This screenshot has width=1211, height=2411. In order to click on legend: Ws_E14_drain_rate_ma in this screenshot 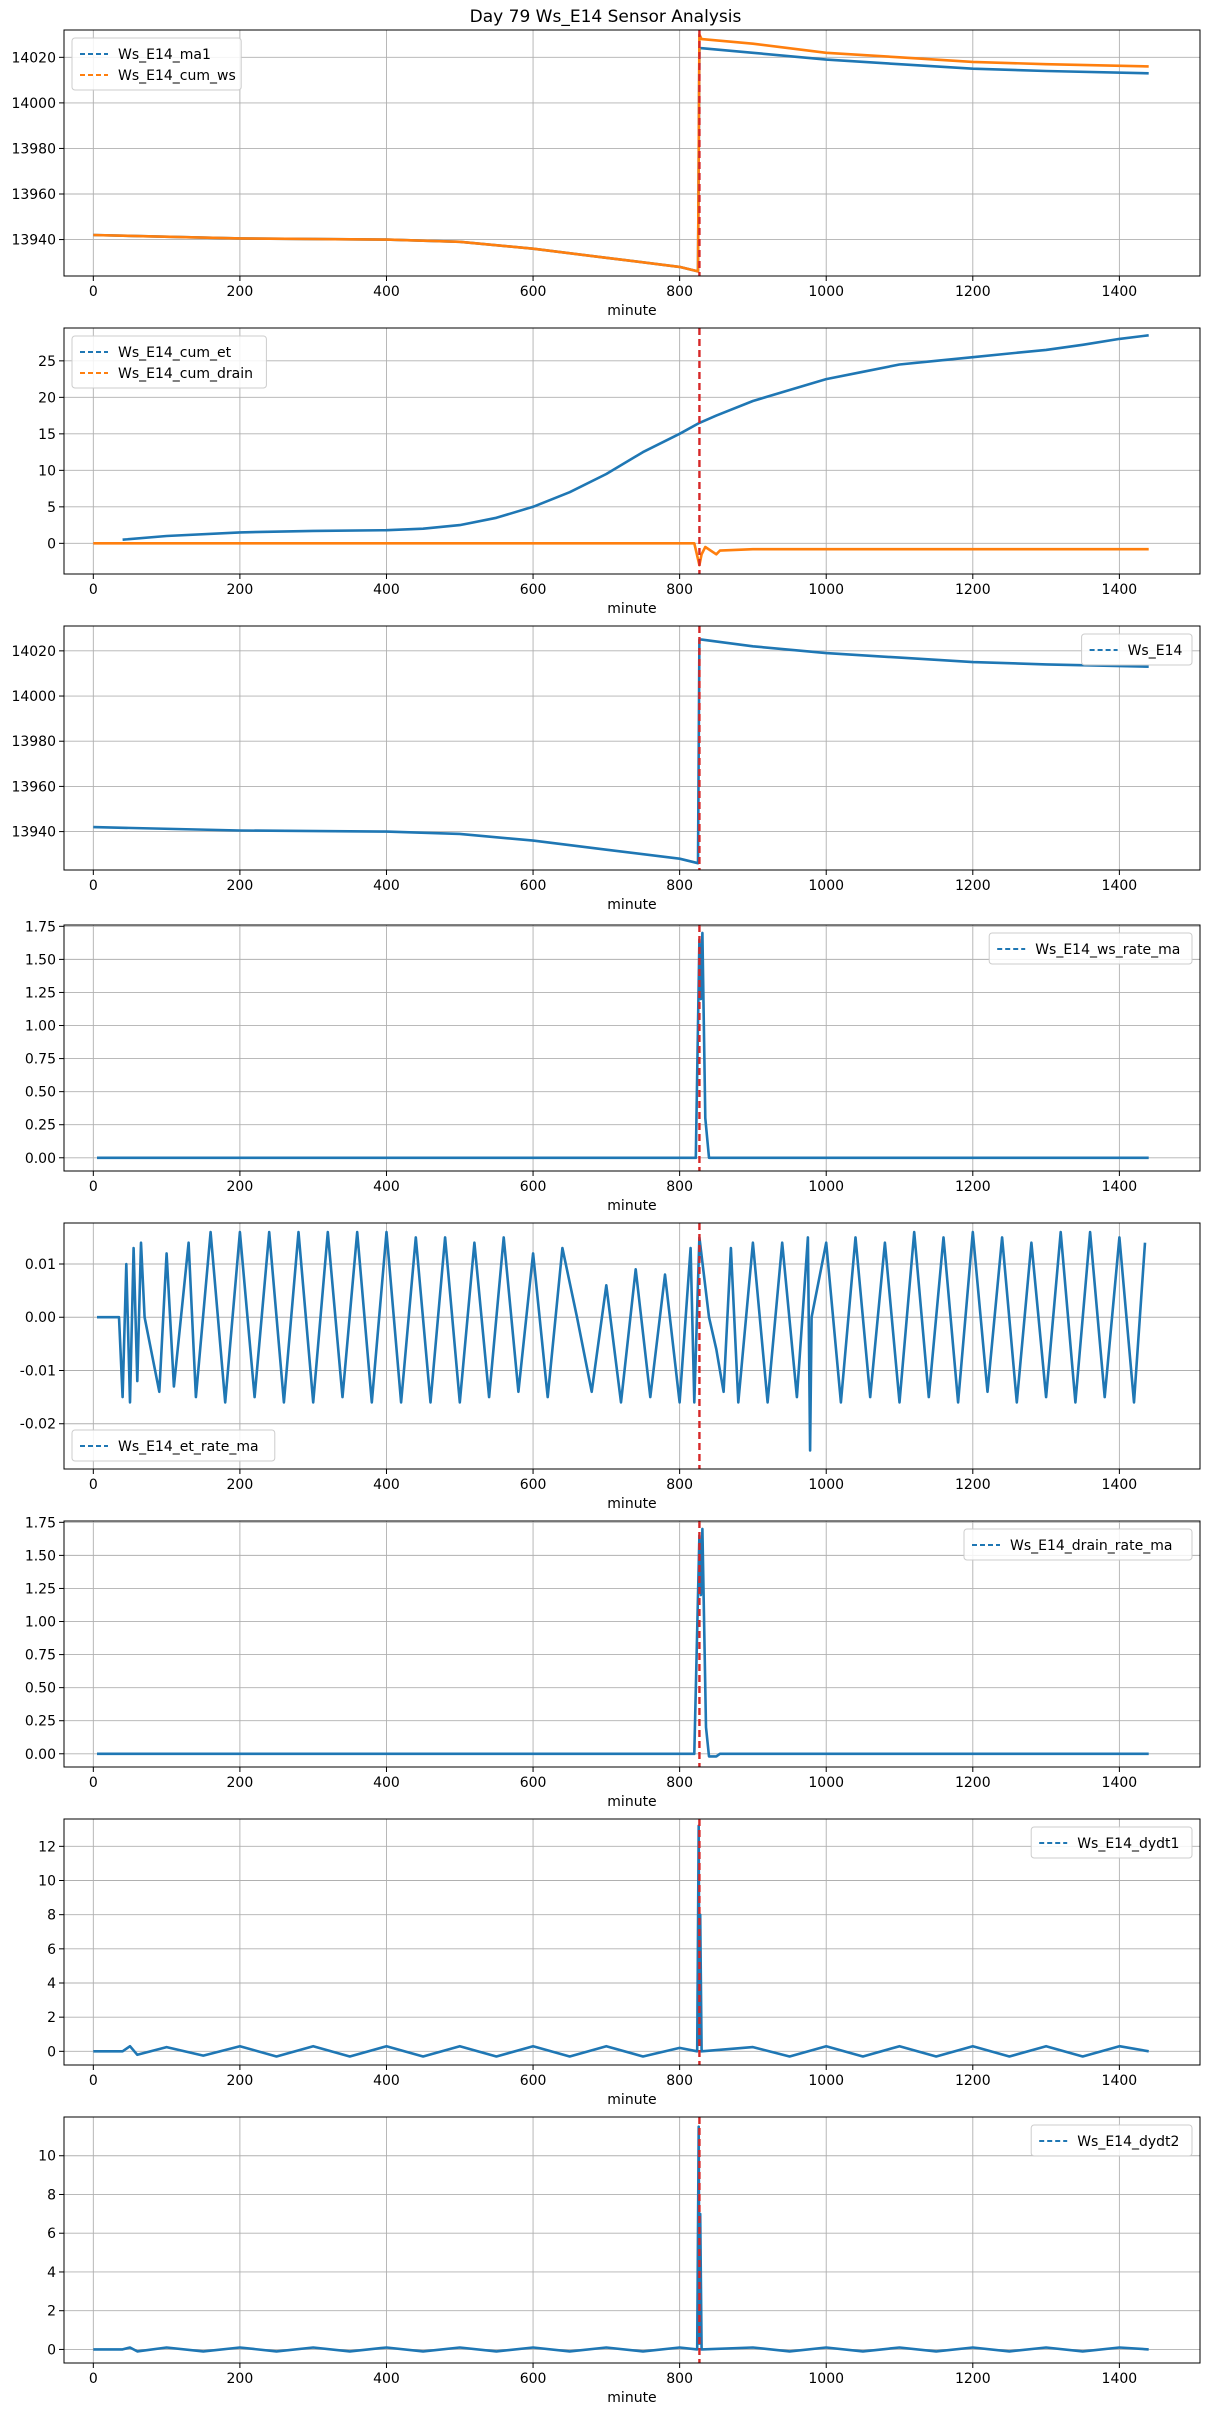, I will do `click(1078, 1544)`.